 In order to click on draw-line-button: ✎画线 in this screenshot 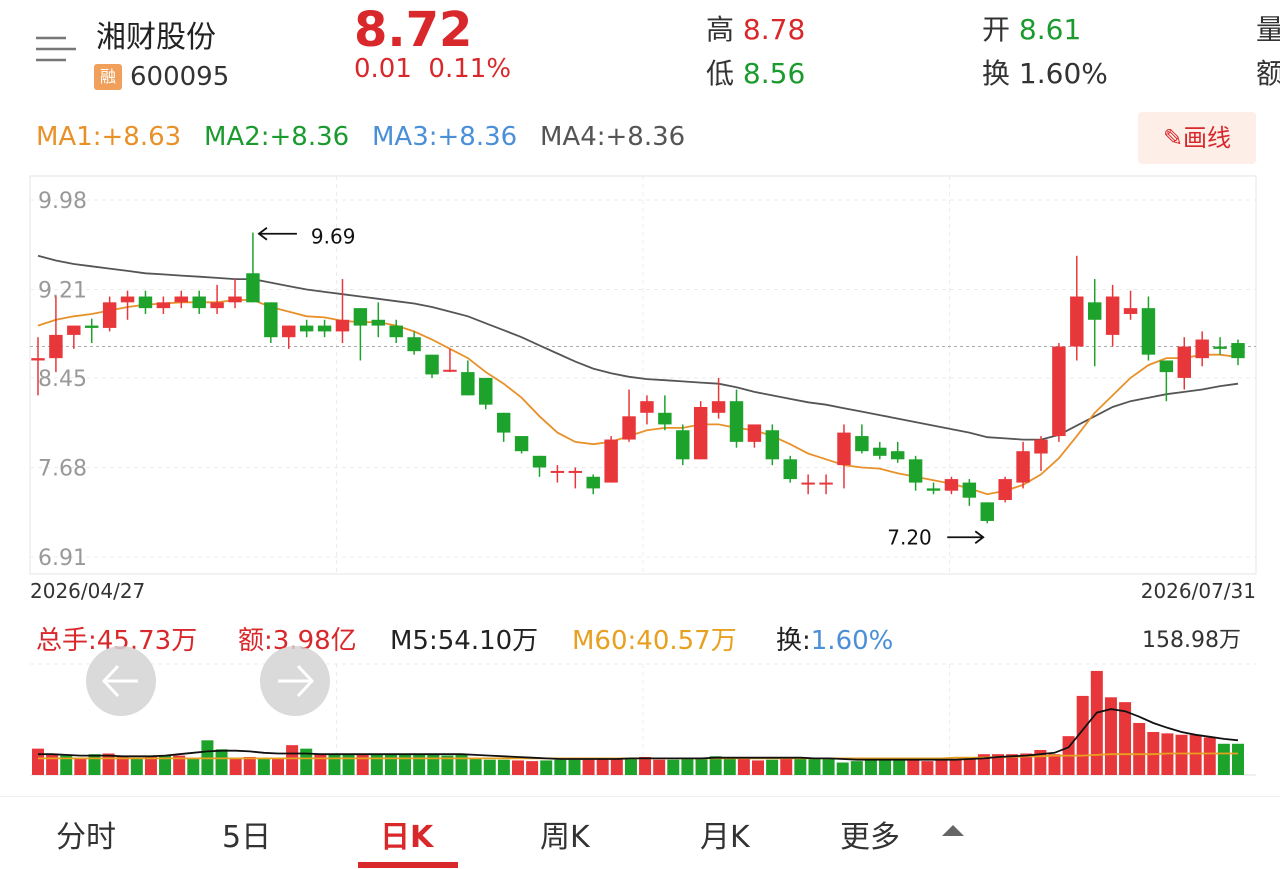, I will do `click(1197, 138)`.